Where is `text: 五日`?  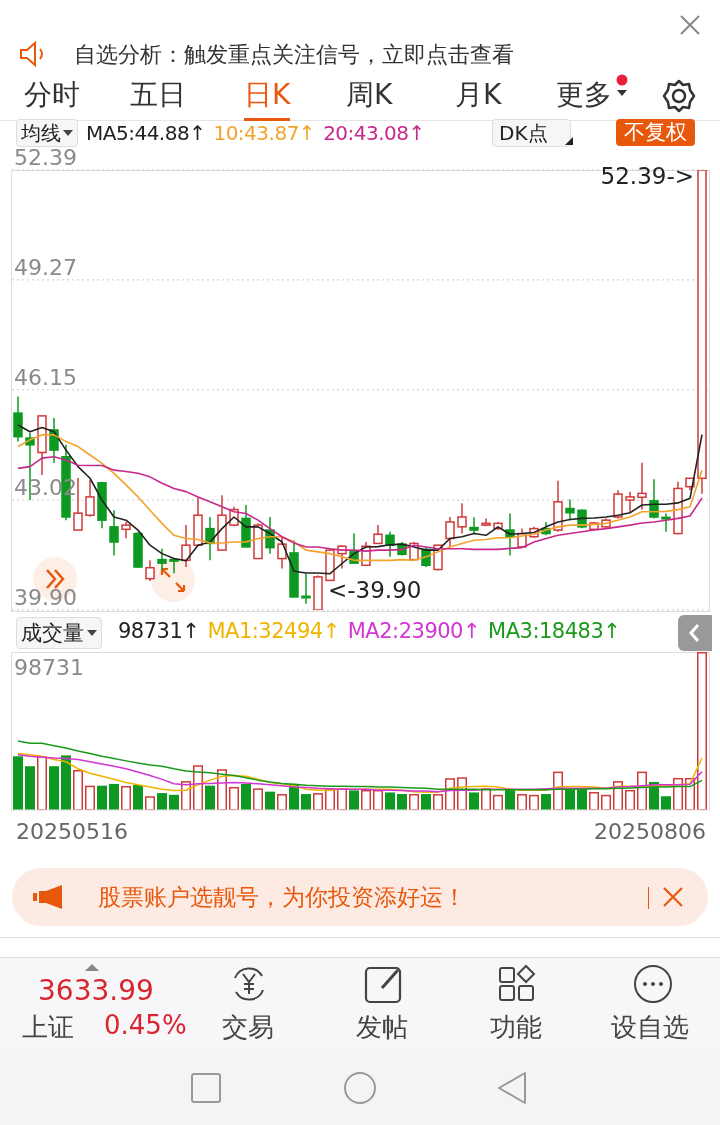 text: 五日 is located at coordinates (158, 95).